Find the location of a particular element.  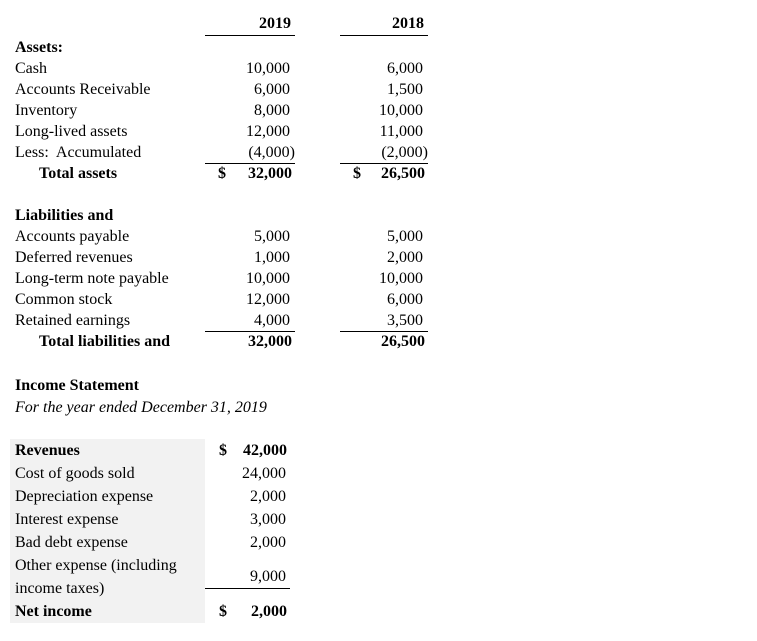

table-row-accumulated-depreciation: Less: Accumulated (4,000) (2,000) is located at coordinates (378, 153).